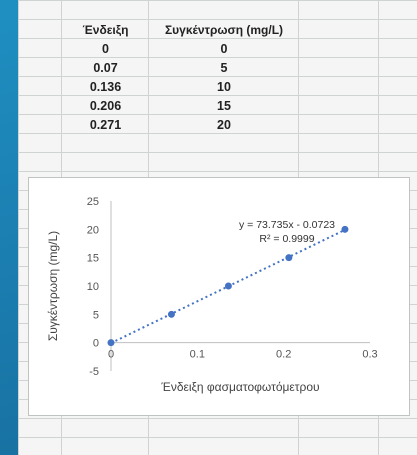 Image resolution: width=417 pixels, height=455 pixels. What do you see at coordinates (105, 105) in the screenshot?
I see `cell-reading: 0.206` at bounding box center [105, 105].